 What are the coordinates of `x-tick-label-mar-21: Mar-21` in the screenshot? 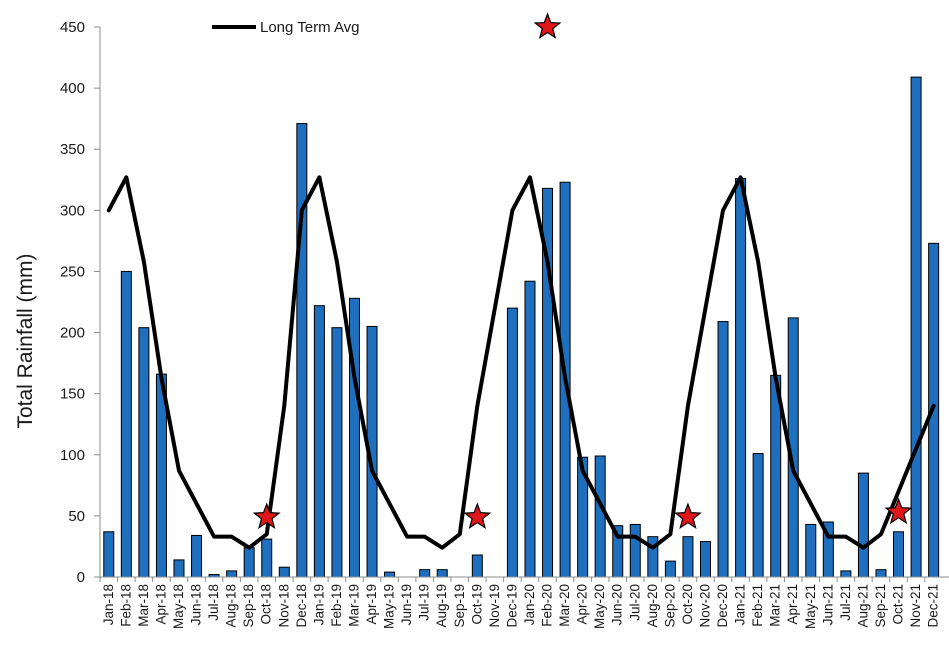 It's located at (775, 605).